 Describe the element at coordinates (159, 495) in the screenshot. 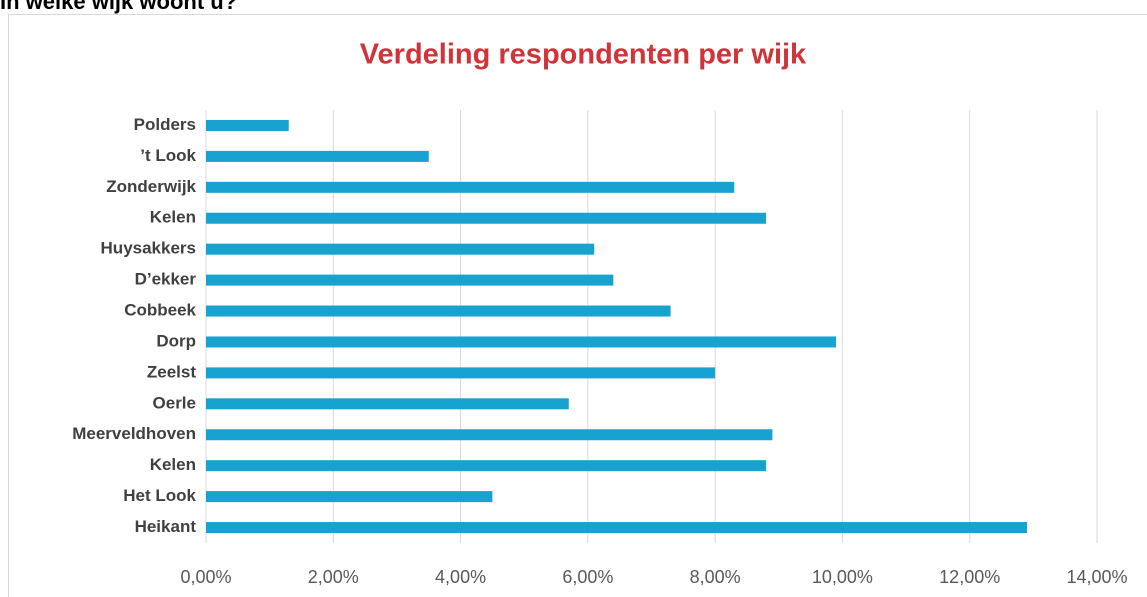

I see `y-tick-label: Het Look` at that location.